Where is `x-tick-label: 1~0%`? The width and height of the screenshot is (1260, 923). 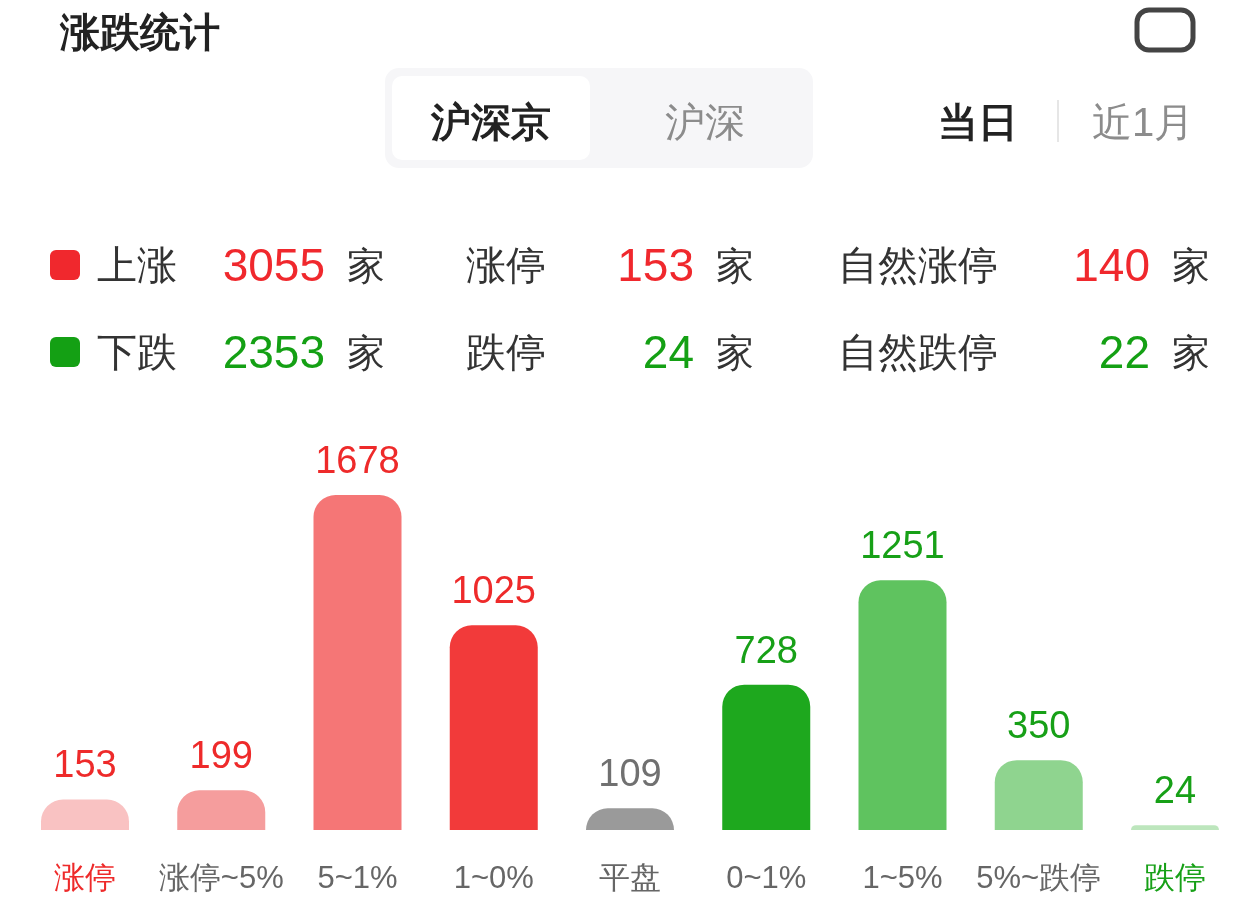
x-tick-label: 1~0% is located at coordinates (493, 877).